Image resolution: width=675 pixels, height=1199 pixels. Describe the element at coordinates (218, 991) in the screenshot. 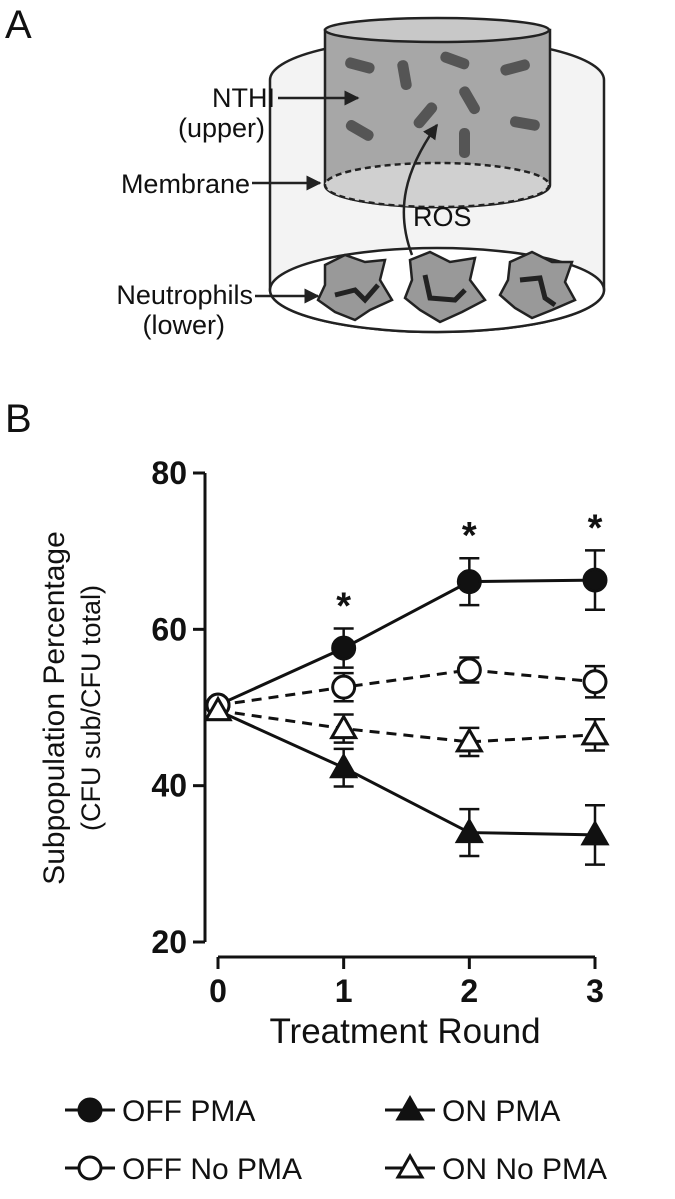

I see `x-tick-label: 0` at that location.